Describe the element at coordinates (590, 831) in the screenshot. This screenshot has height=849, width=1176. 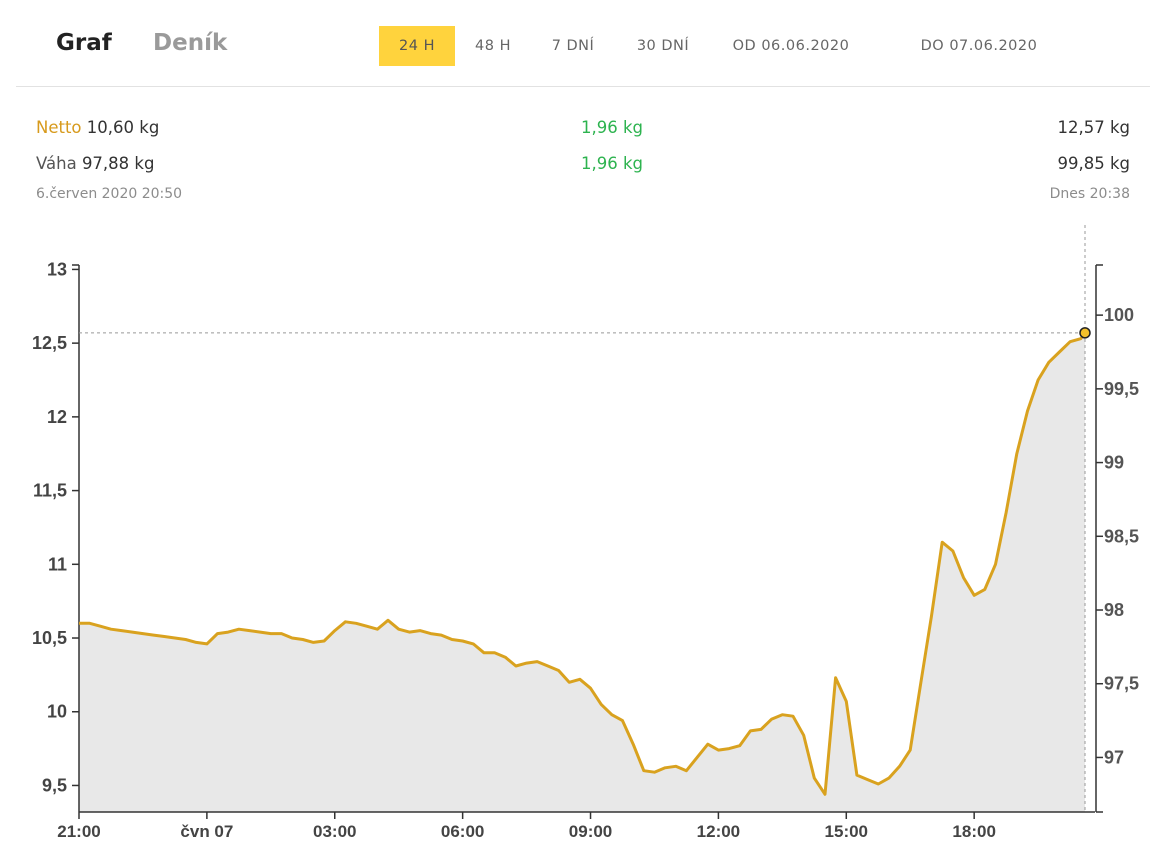
I see `x-tick-label: 09:00` at that location.